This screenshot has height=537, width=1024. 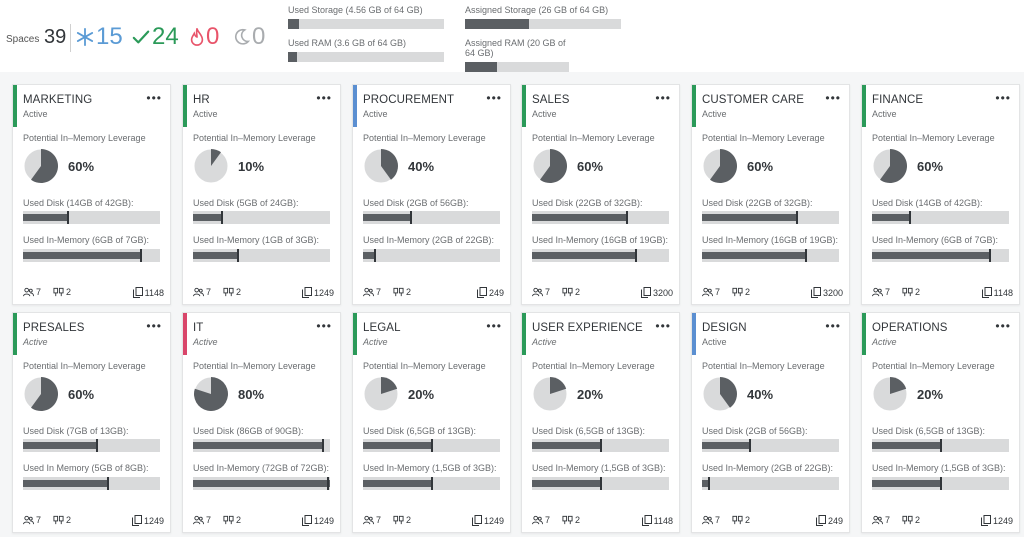 What do you see at coordinates (940, 445) in the screenshot?
I see `used-disk-marker` at bounding box center [940, 445].